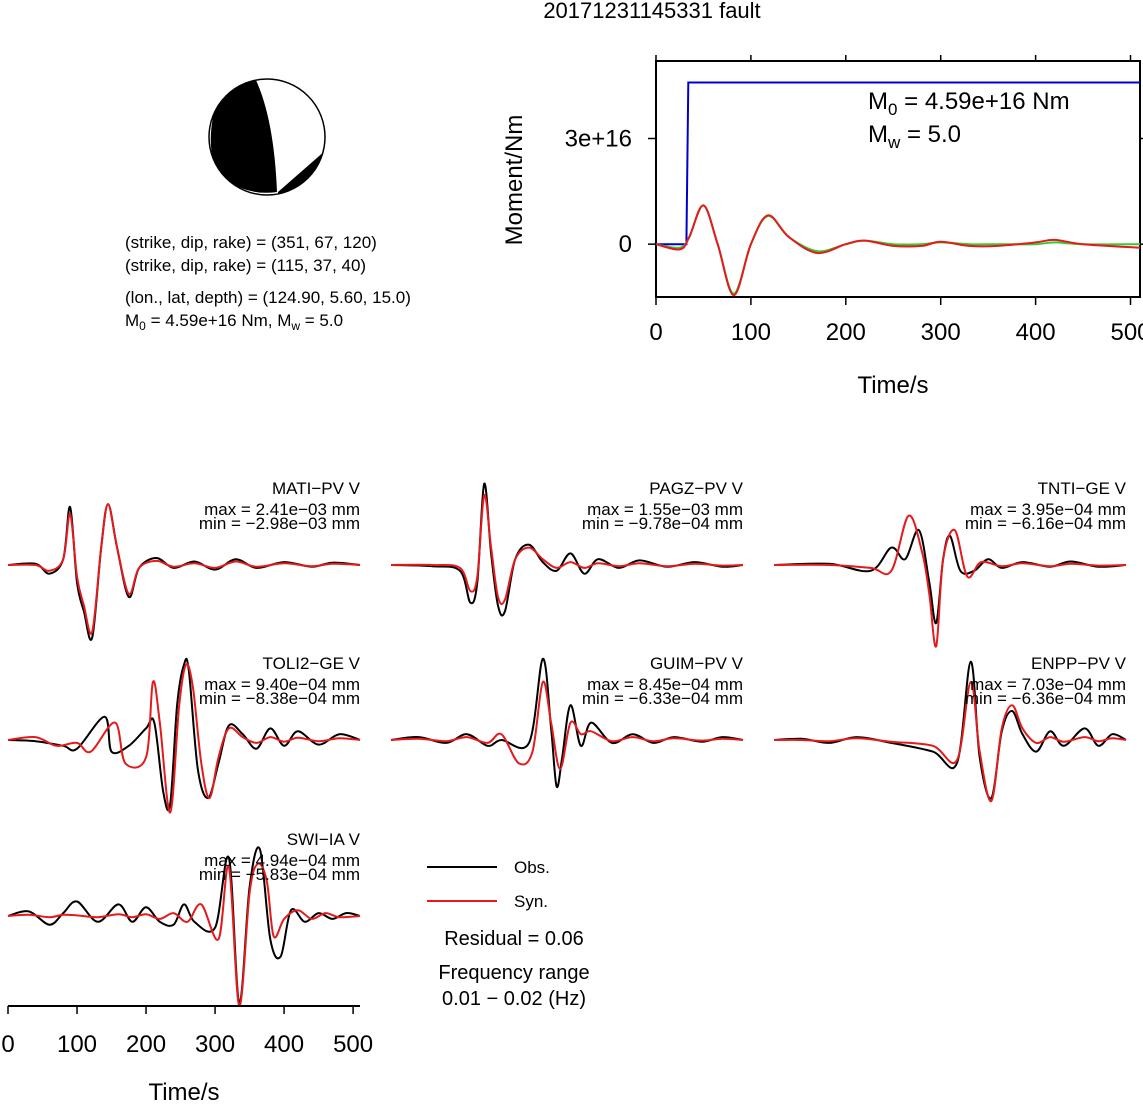  Describe the element at coordinates (146, 1044) in the screenshot. I see `waveform-x-tick-label: 200` at that location.